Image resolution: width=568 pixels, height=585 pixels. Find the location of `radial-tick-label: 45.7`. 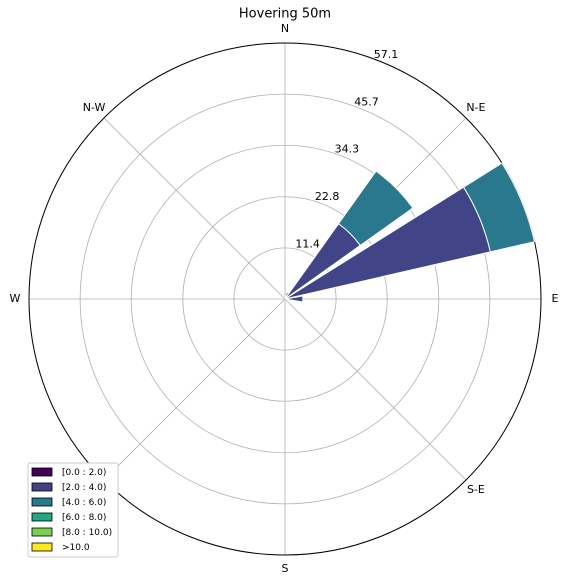

radial-tick-label: 45.7 is located at coordinates (366, 101).